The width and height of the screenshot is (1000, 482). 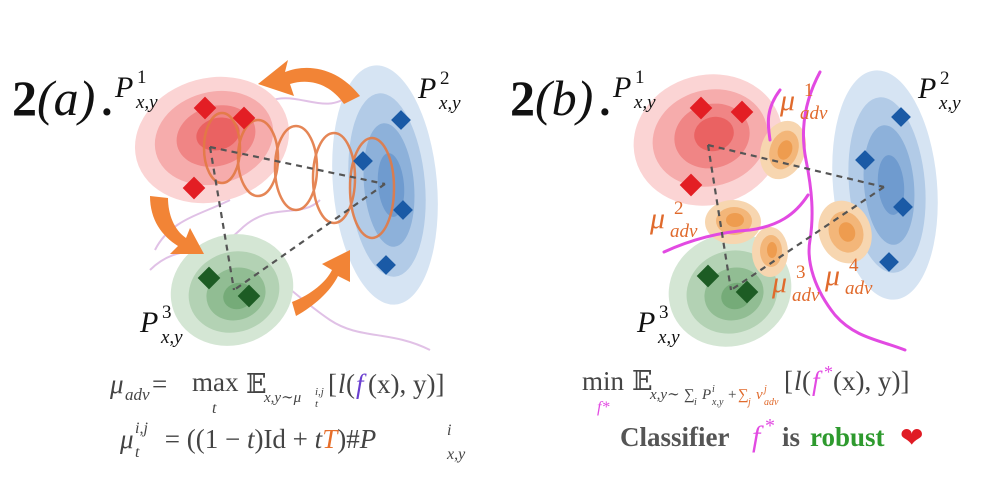 I want to click on svg-text: Classifier, so click(x=674, y=437).